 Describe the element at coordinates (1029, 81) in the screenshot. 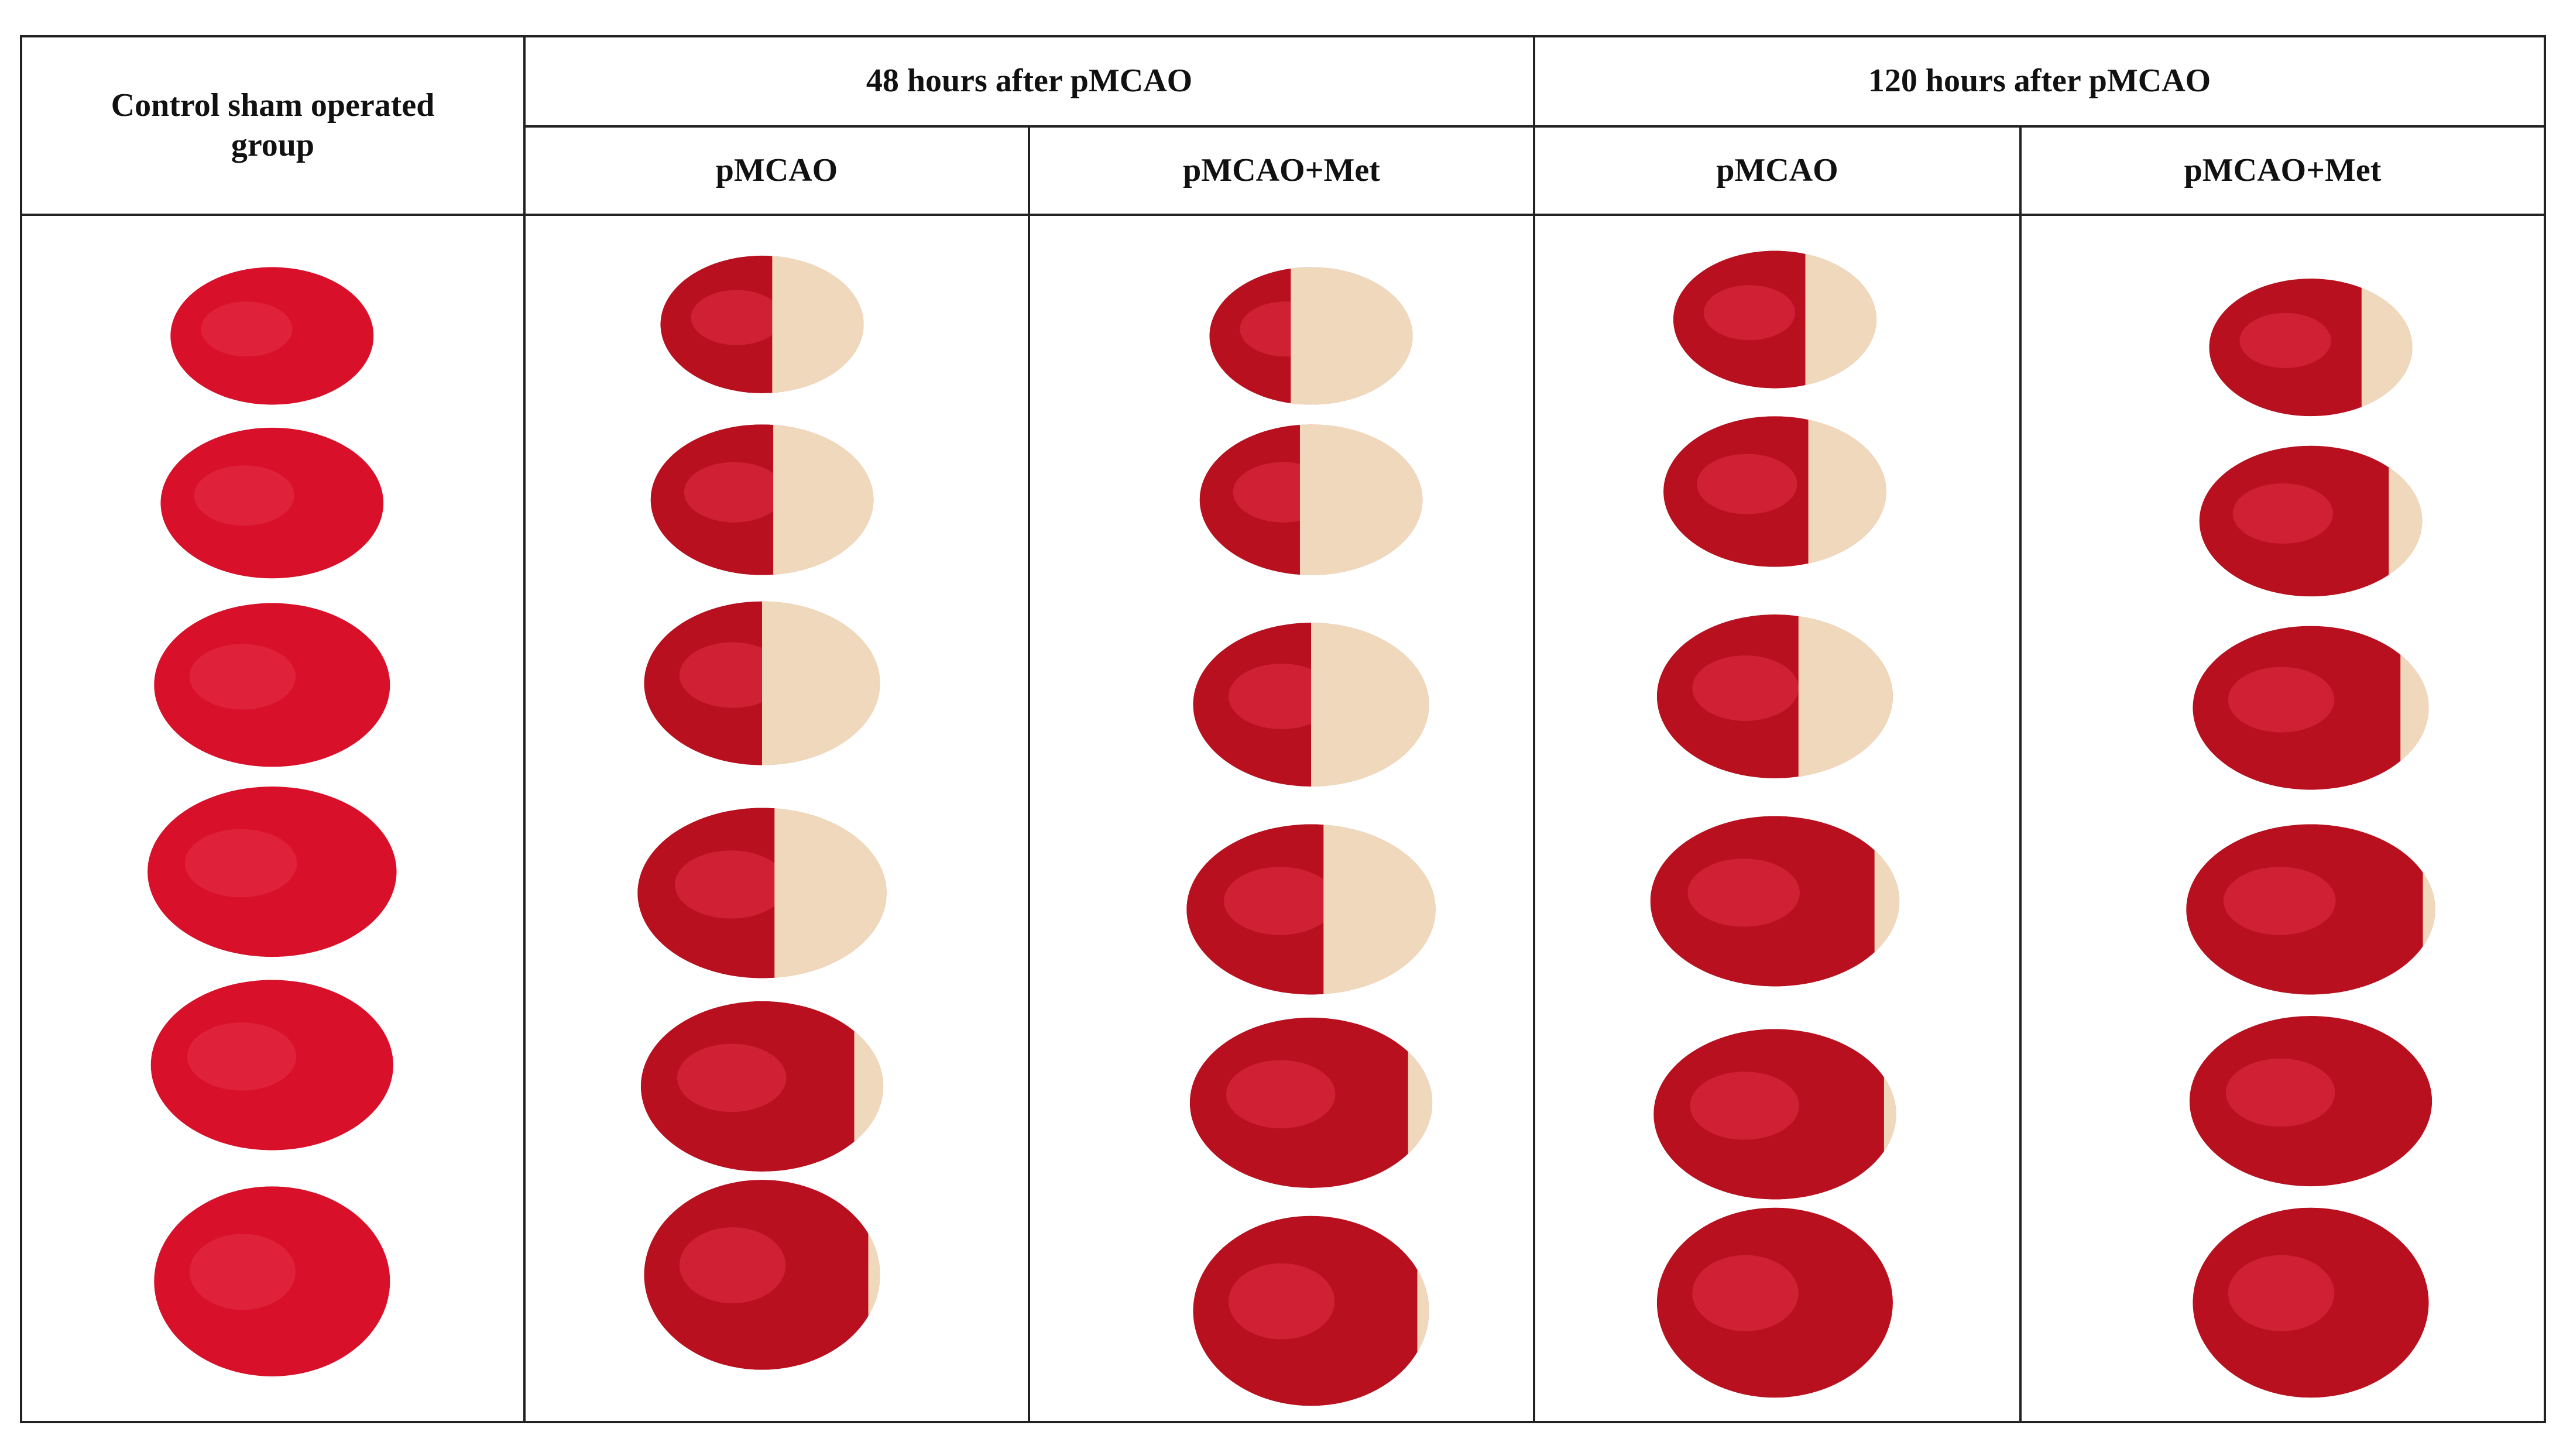

I see `group-header: 48 hours after pMCAO` at that location.